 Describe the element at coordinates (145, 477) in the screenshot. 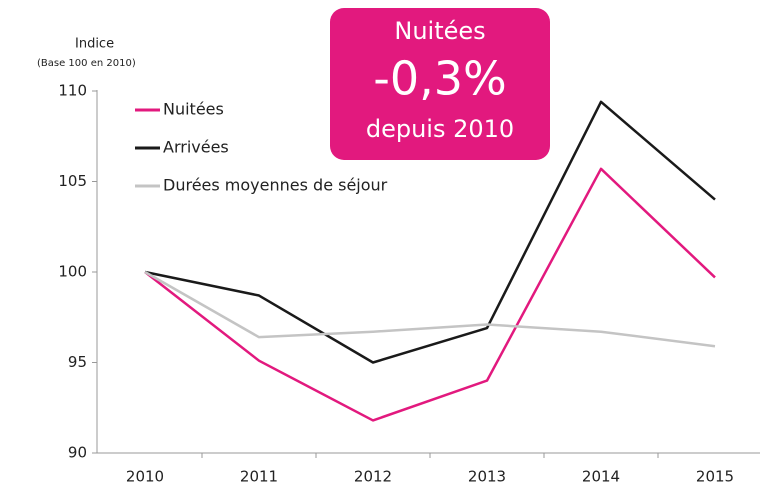

I see `x-tick-label: 2010` at that location.